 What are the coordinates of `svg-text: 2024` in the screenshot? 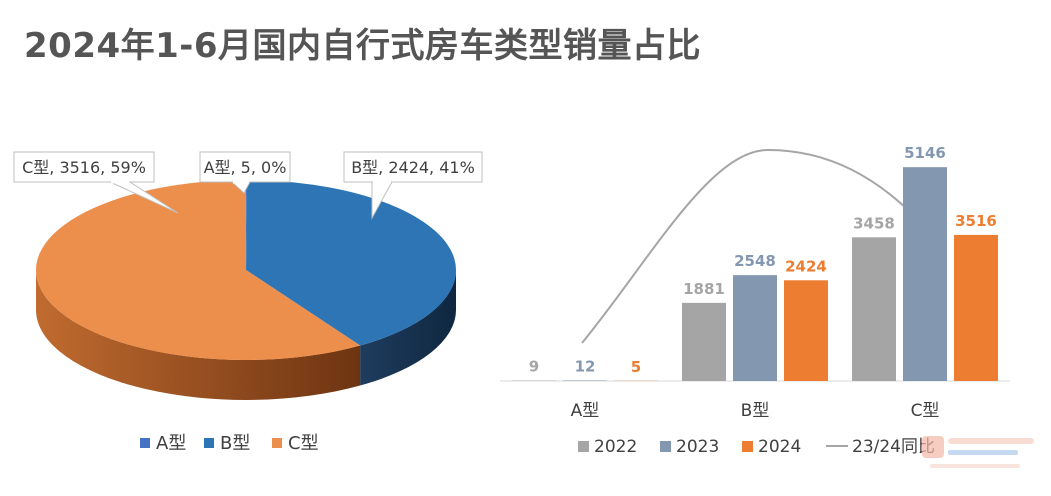 It's located at (779, 447).